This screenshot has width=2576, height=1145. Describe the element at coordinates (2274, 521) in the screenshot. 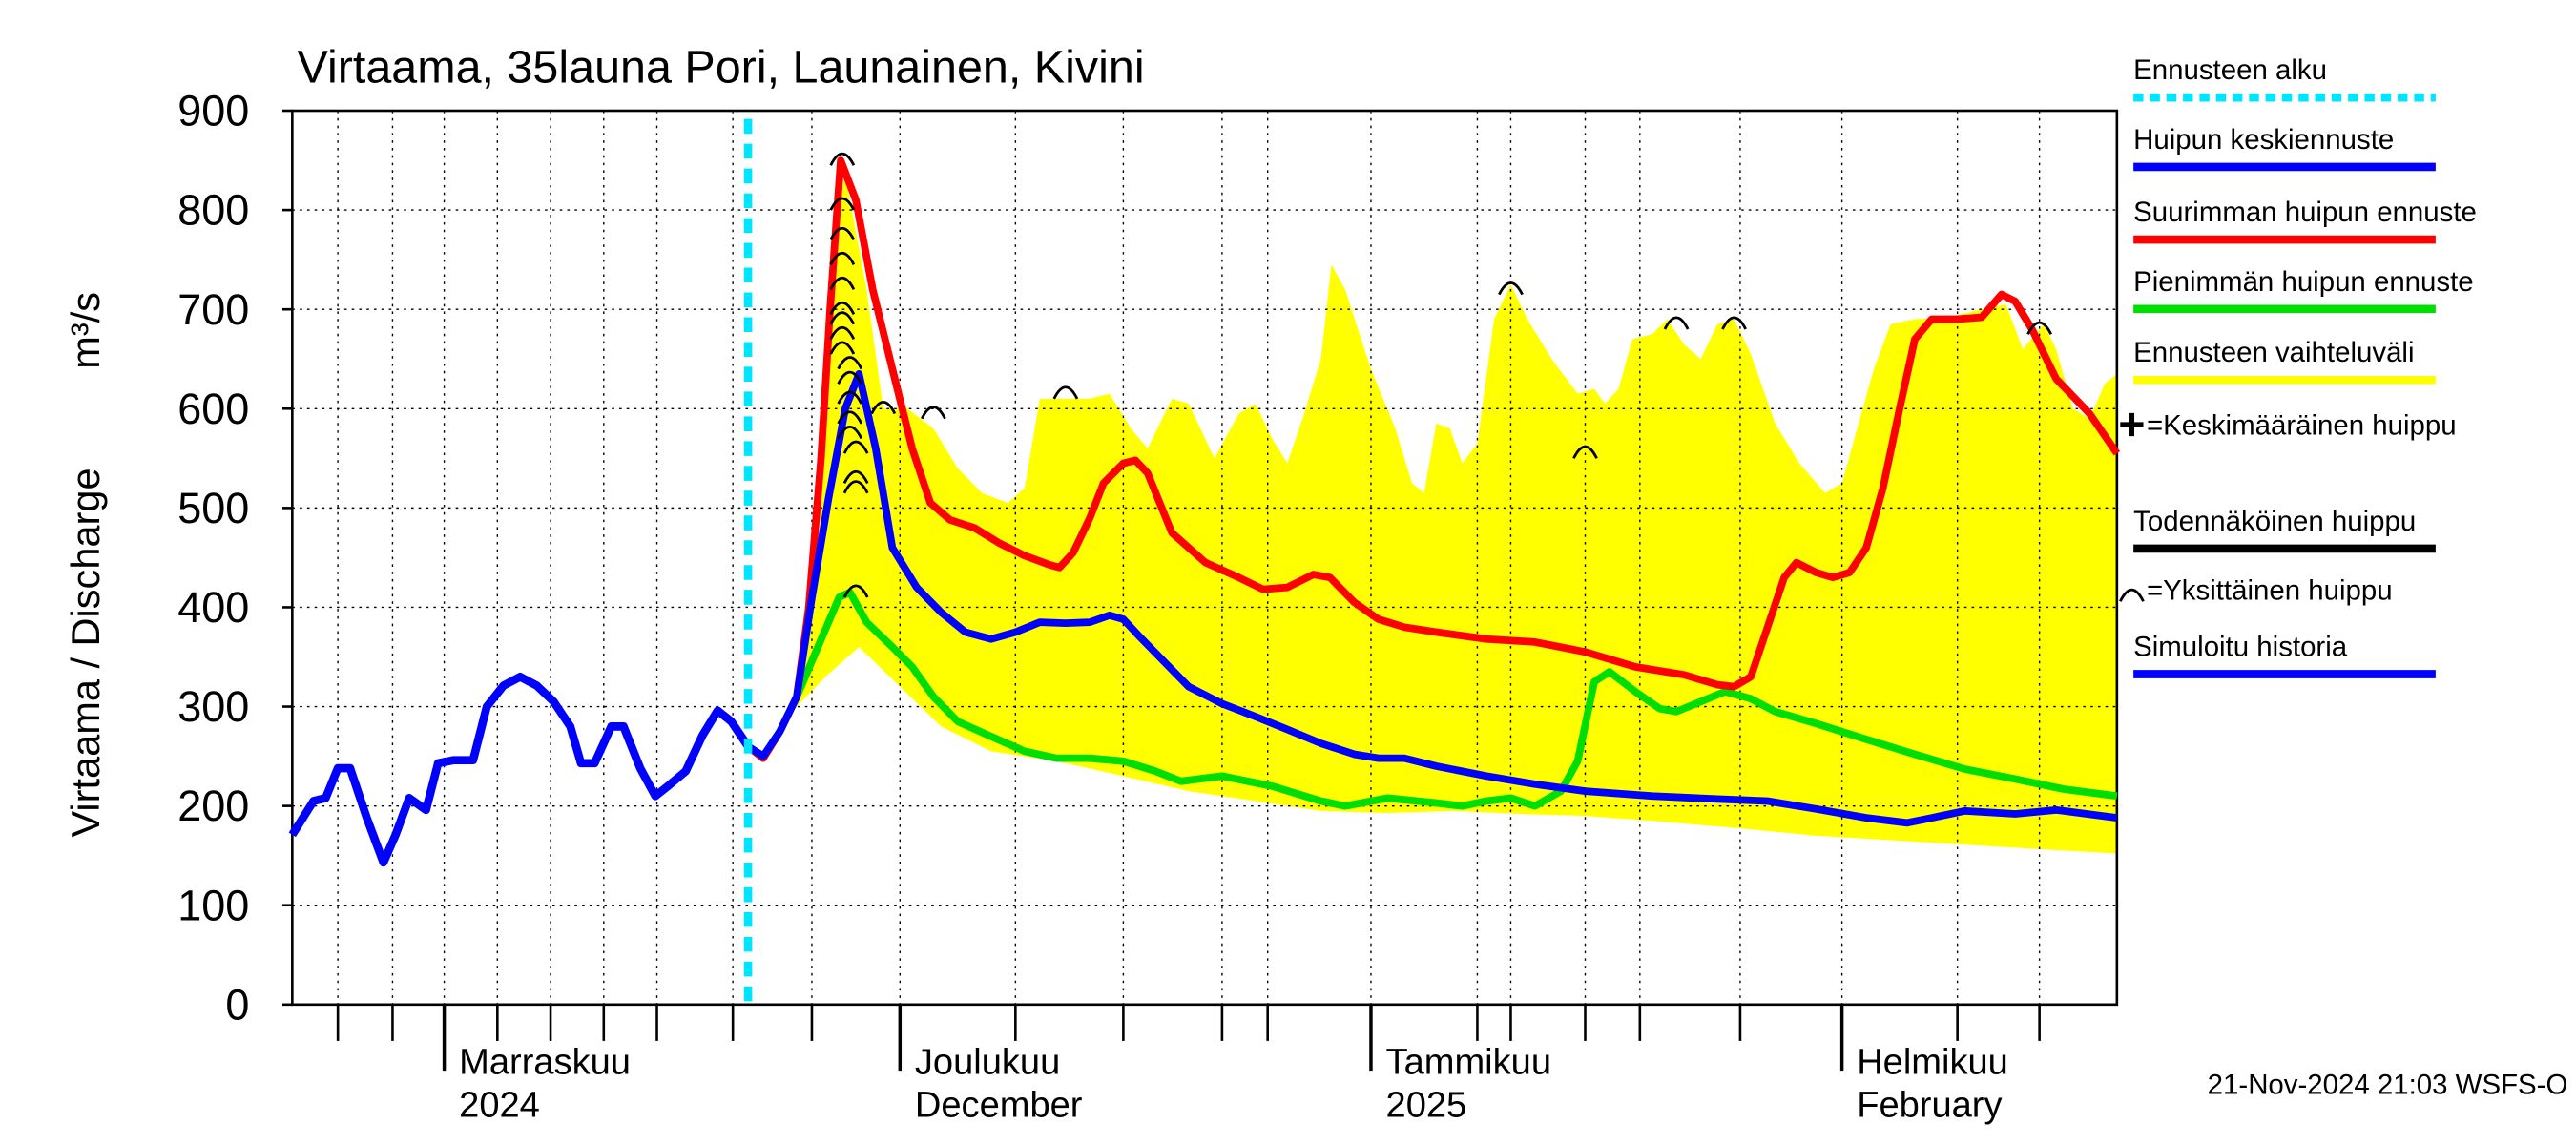

I see `legend-label: Todennäköinen huippu` at that location.